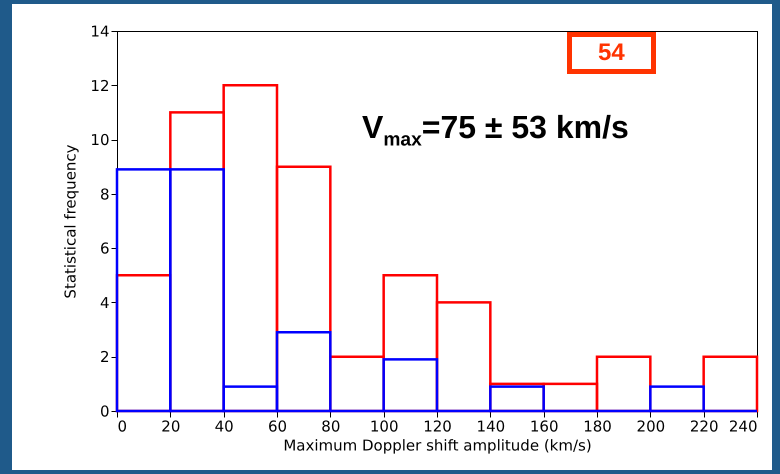  Describe the element at coordinates (123, 427) in the screenshot. I see `x-tick-label: 0` at that location.